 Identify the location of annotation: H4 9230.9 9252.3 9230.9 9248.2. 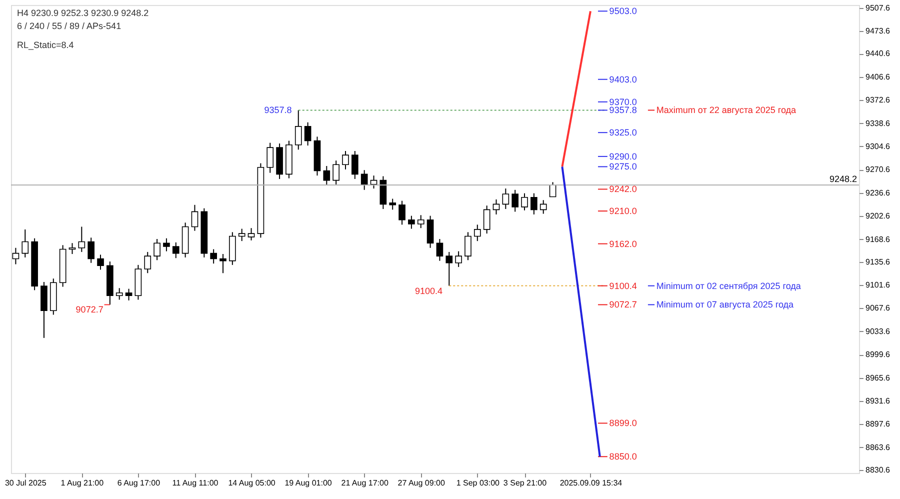
(83, 13).